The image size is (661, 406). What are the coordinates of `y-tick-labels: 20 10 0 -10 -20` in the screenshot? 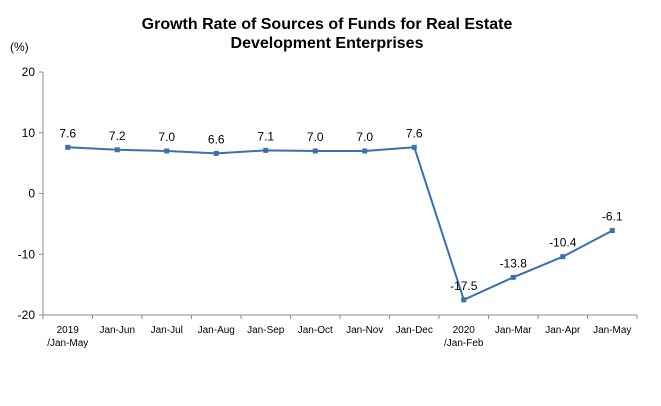 It's located at (27, 193).